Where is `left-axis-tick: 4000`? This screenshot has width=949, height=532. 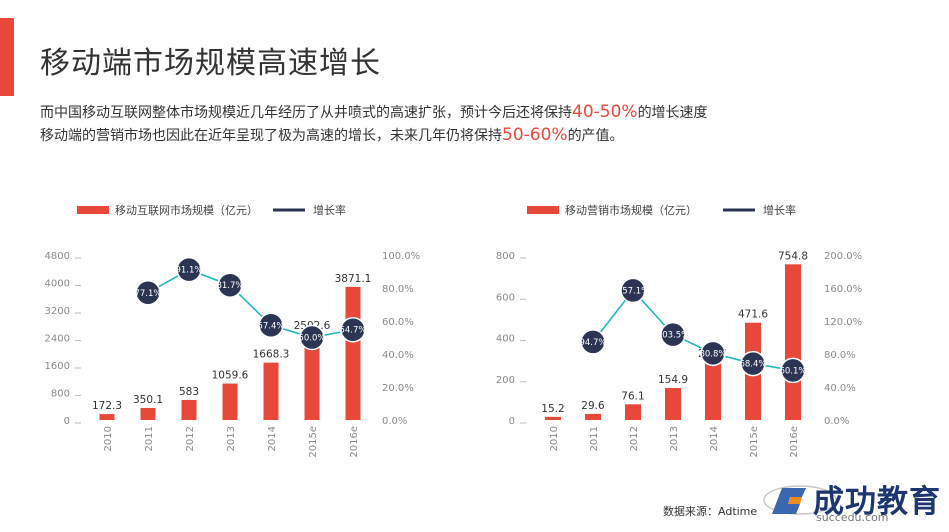
left-axis-tick: 4000 is located at coordinates (57, 284).